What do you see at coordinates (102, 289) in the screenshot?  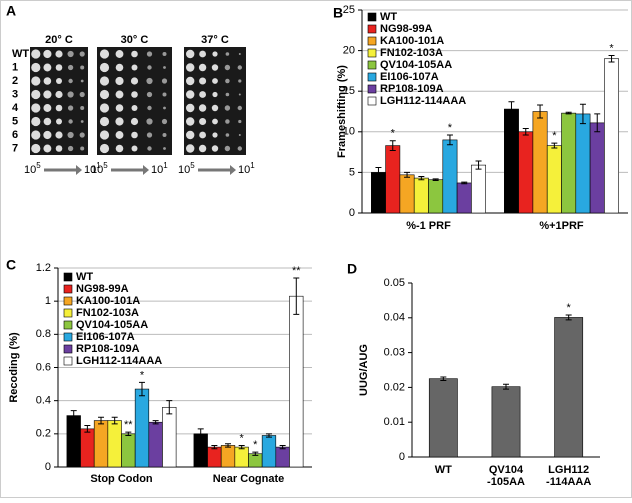 I see `legend-label: NG98-99A` at bounding box center [102, 289].